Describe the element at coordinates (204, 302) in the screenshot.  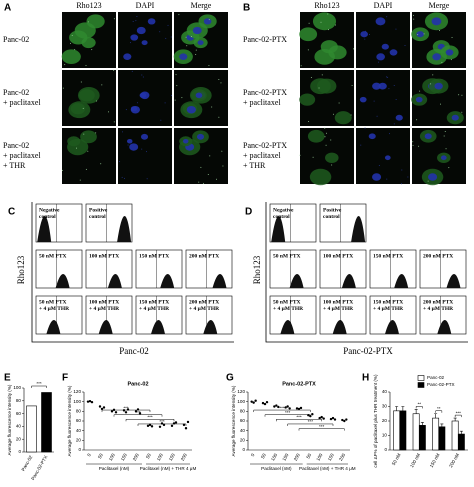
I see `histogram-label: 200 nM PTX` at that location.